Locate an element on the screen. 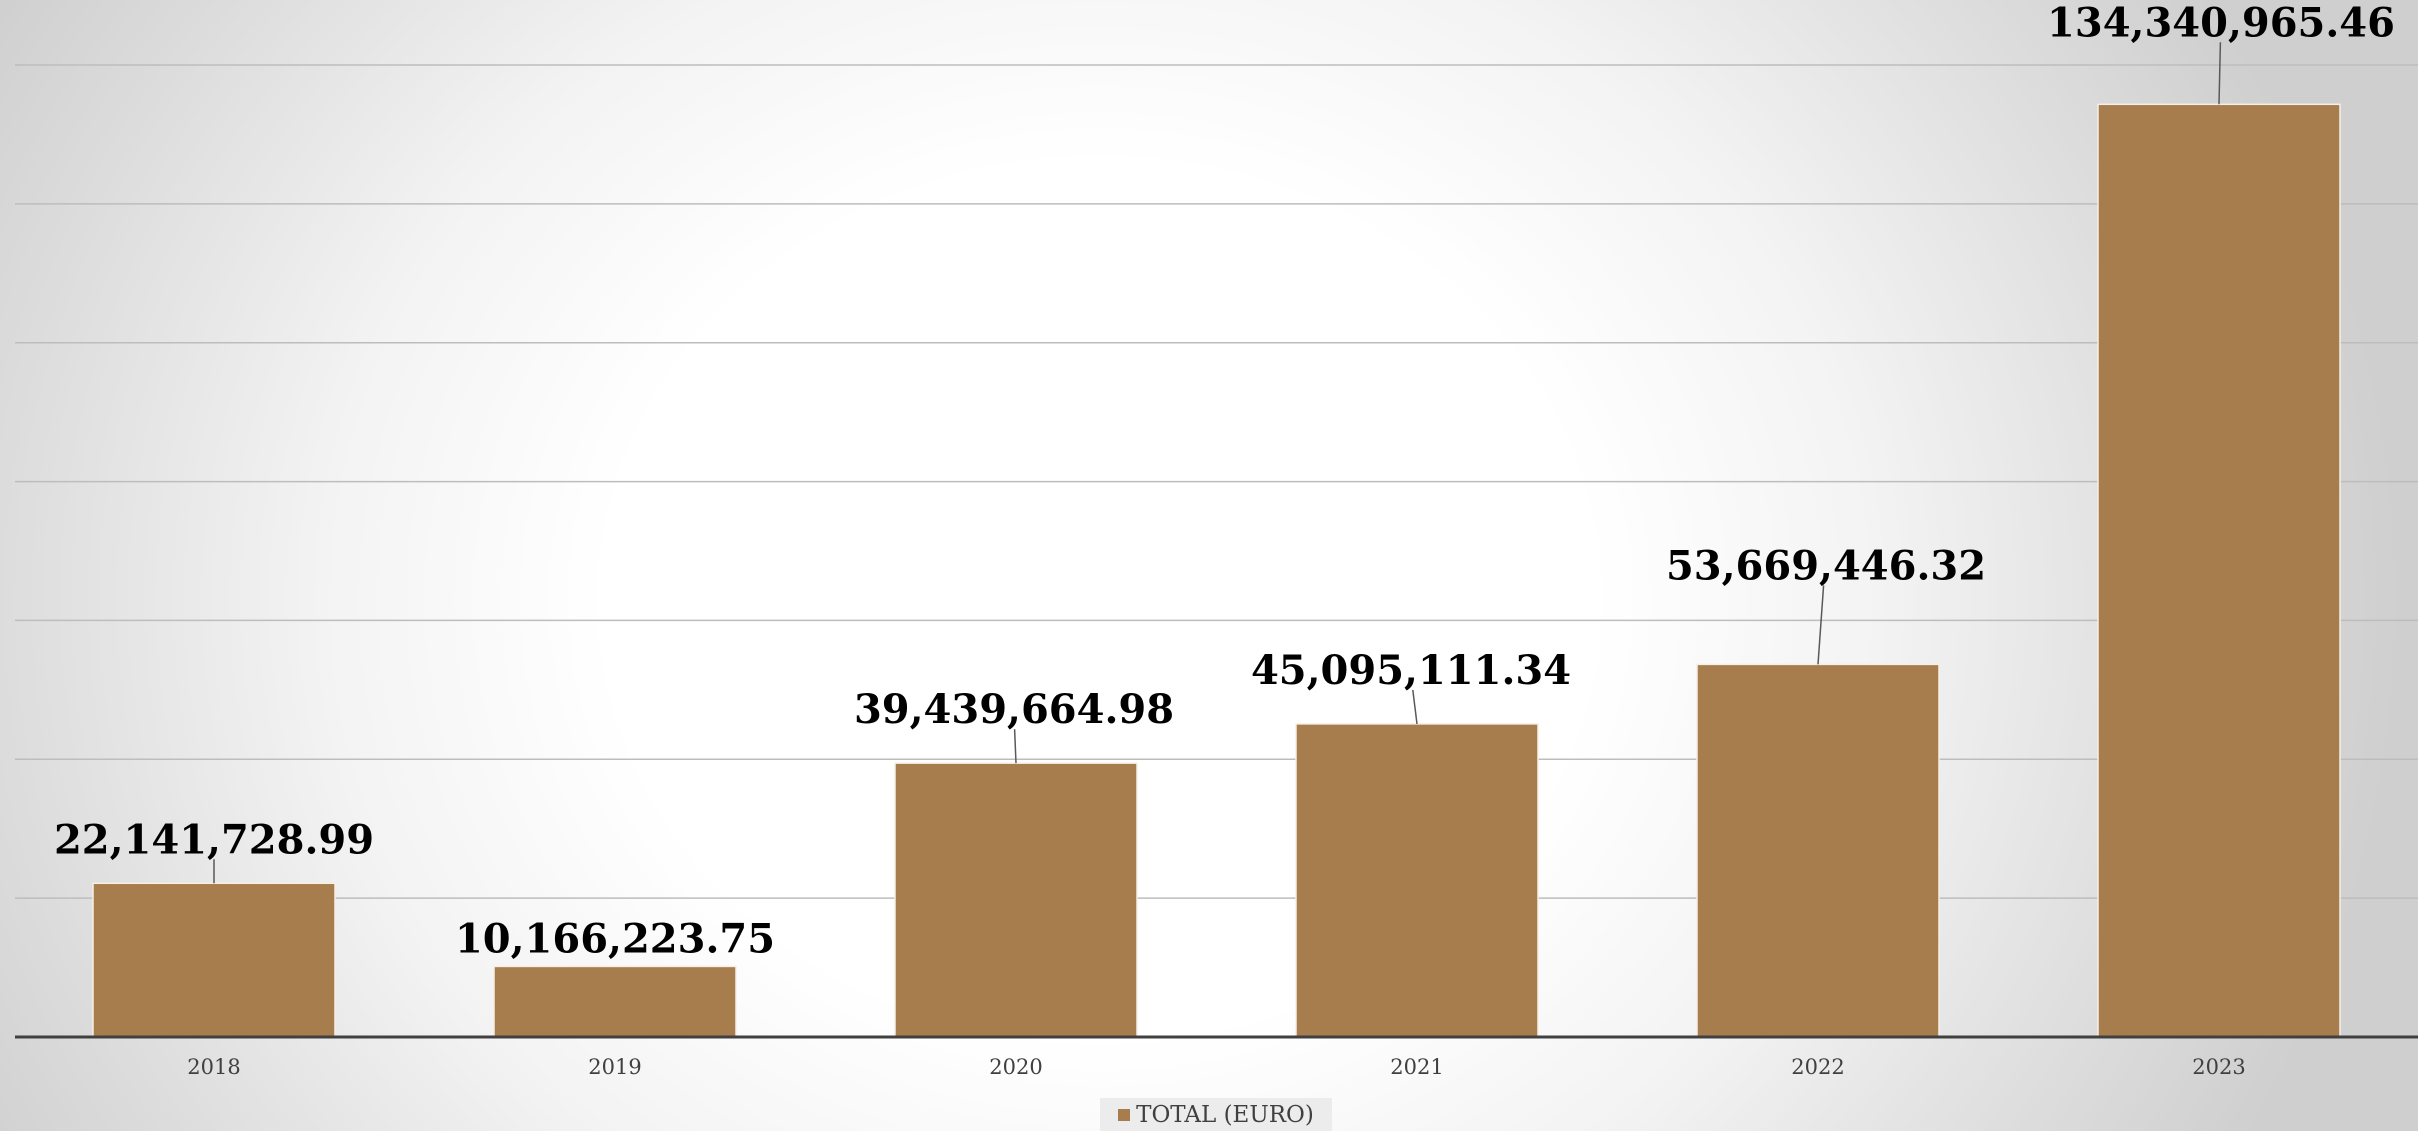 The height and width of the screenshot is (1131, 2418). x-tick-2020: 2020 is located at coordinates (1015, 1067).